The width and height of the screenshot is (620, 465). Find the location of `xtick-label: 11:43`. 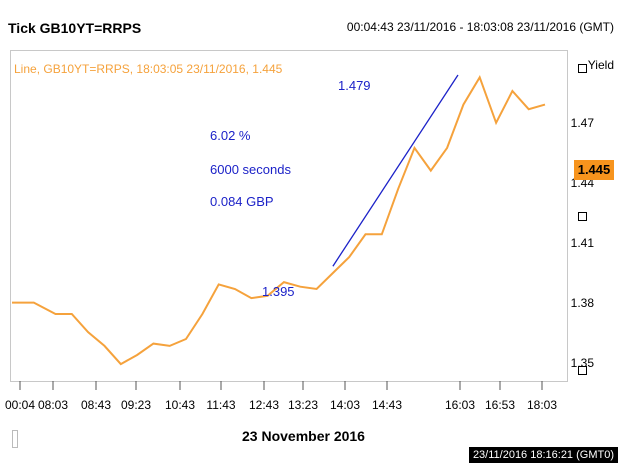

xtick-label: 11:43 is located at coordinates (221, 405).